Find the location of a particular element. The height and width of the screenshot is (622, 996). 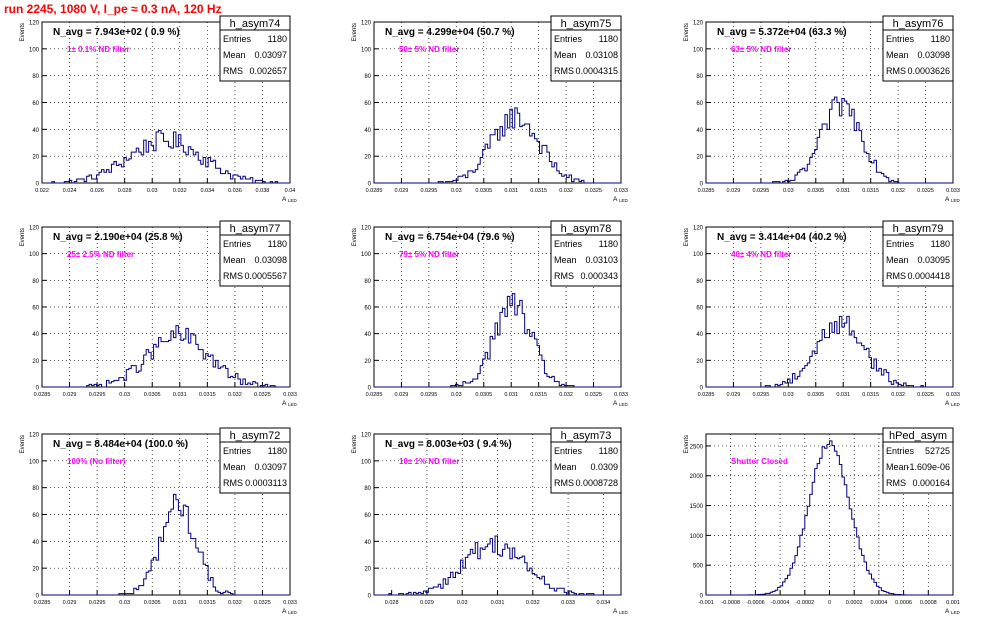

x-tick-label: 0.029 is located at coordinates (427, 603).